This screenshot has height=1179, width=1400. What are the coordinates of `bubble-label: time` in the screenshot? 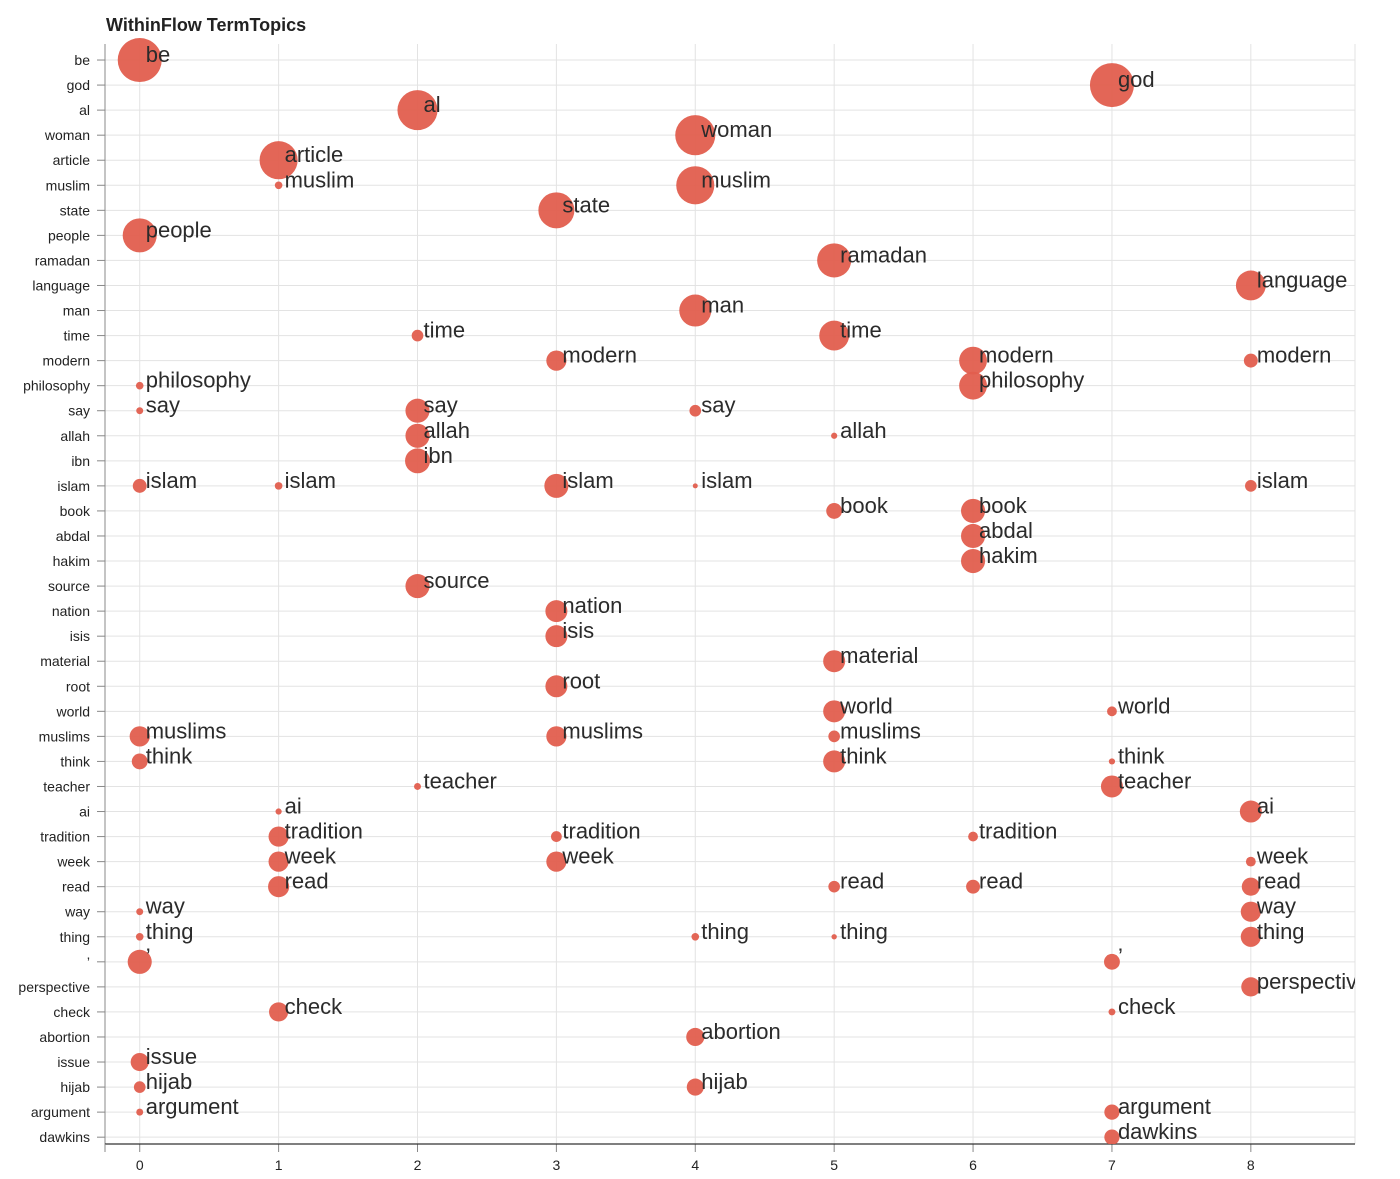 It's located at (445, 330).